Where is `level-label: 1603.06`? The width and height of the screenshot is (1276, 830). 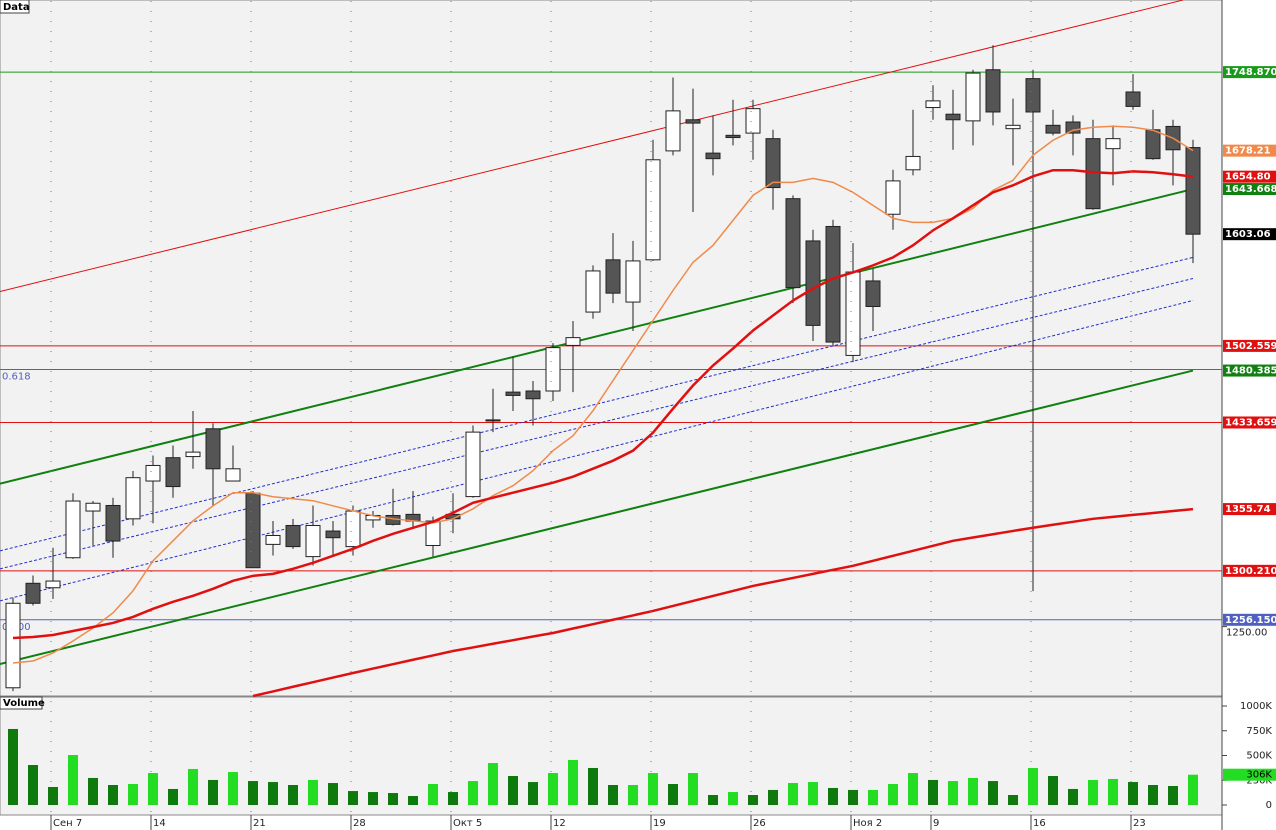
level-label: 1603.06 is located at coordinates (1248, 234).